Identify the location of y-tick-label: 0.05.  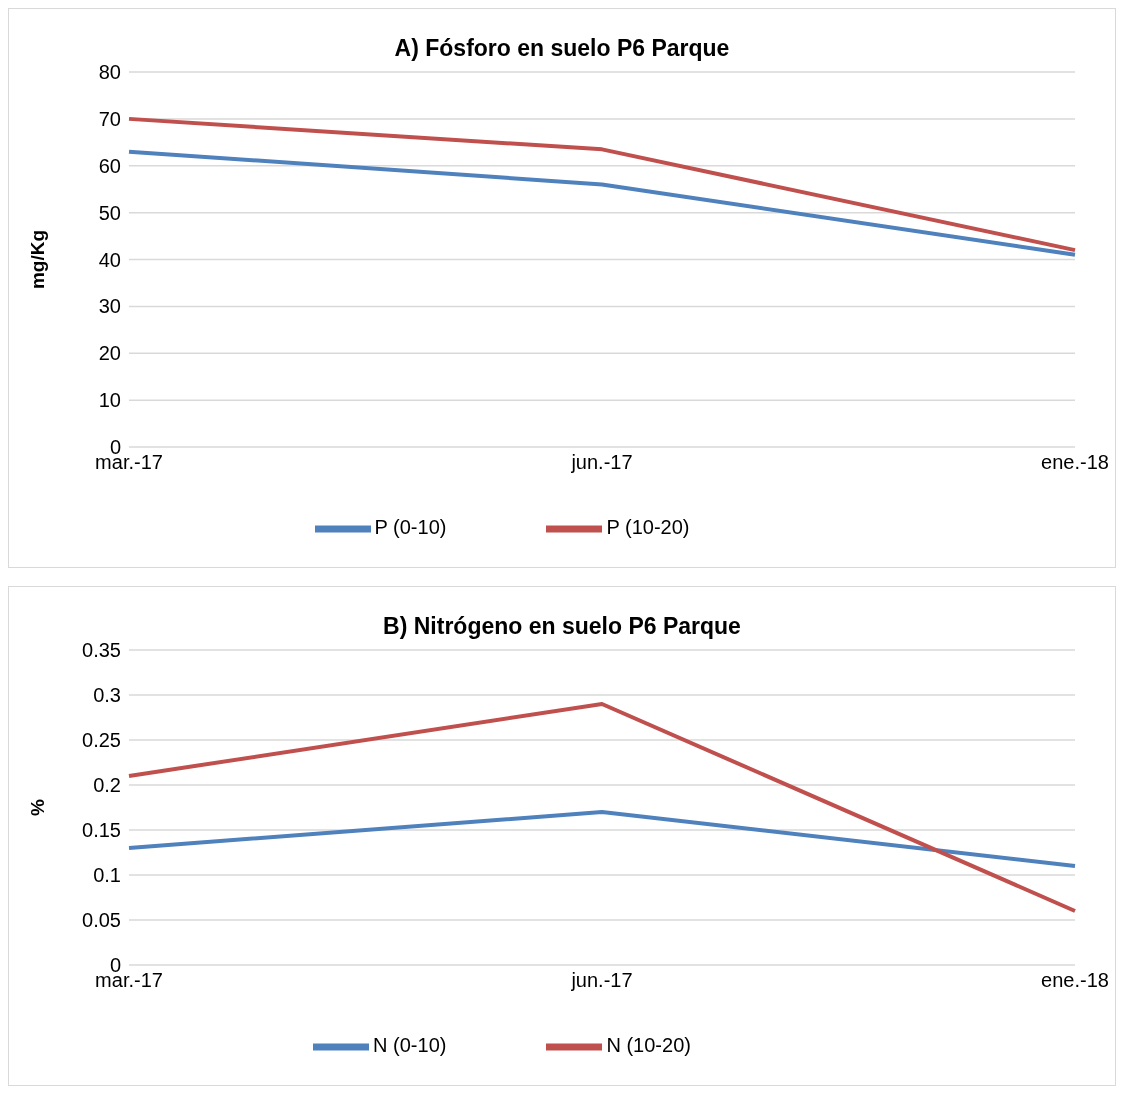
(101, 920).